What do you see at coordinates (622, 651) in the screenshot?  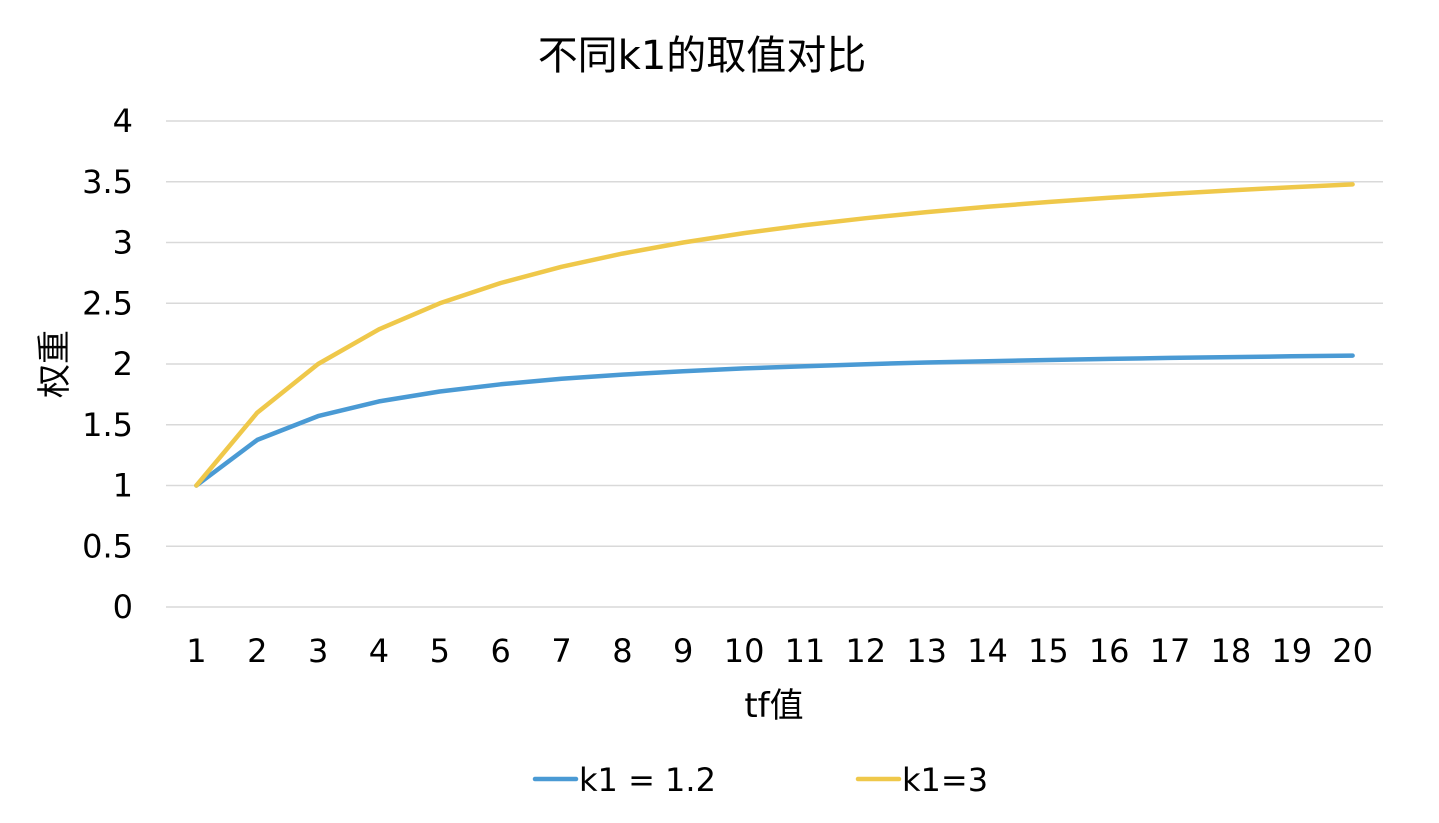 I see `x-tick-label: 8` at bounding box center [622, 651].